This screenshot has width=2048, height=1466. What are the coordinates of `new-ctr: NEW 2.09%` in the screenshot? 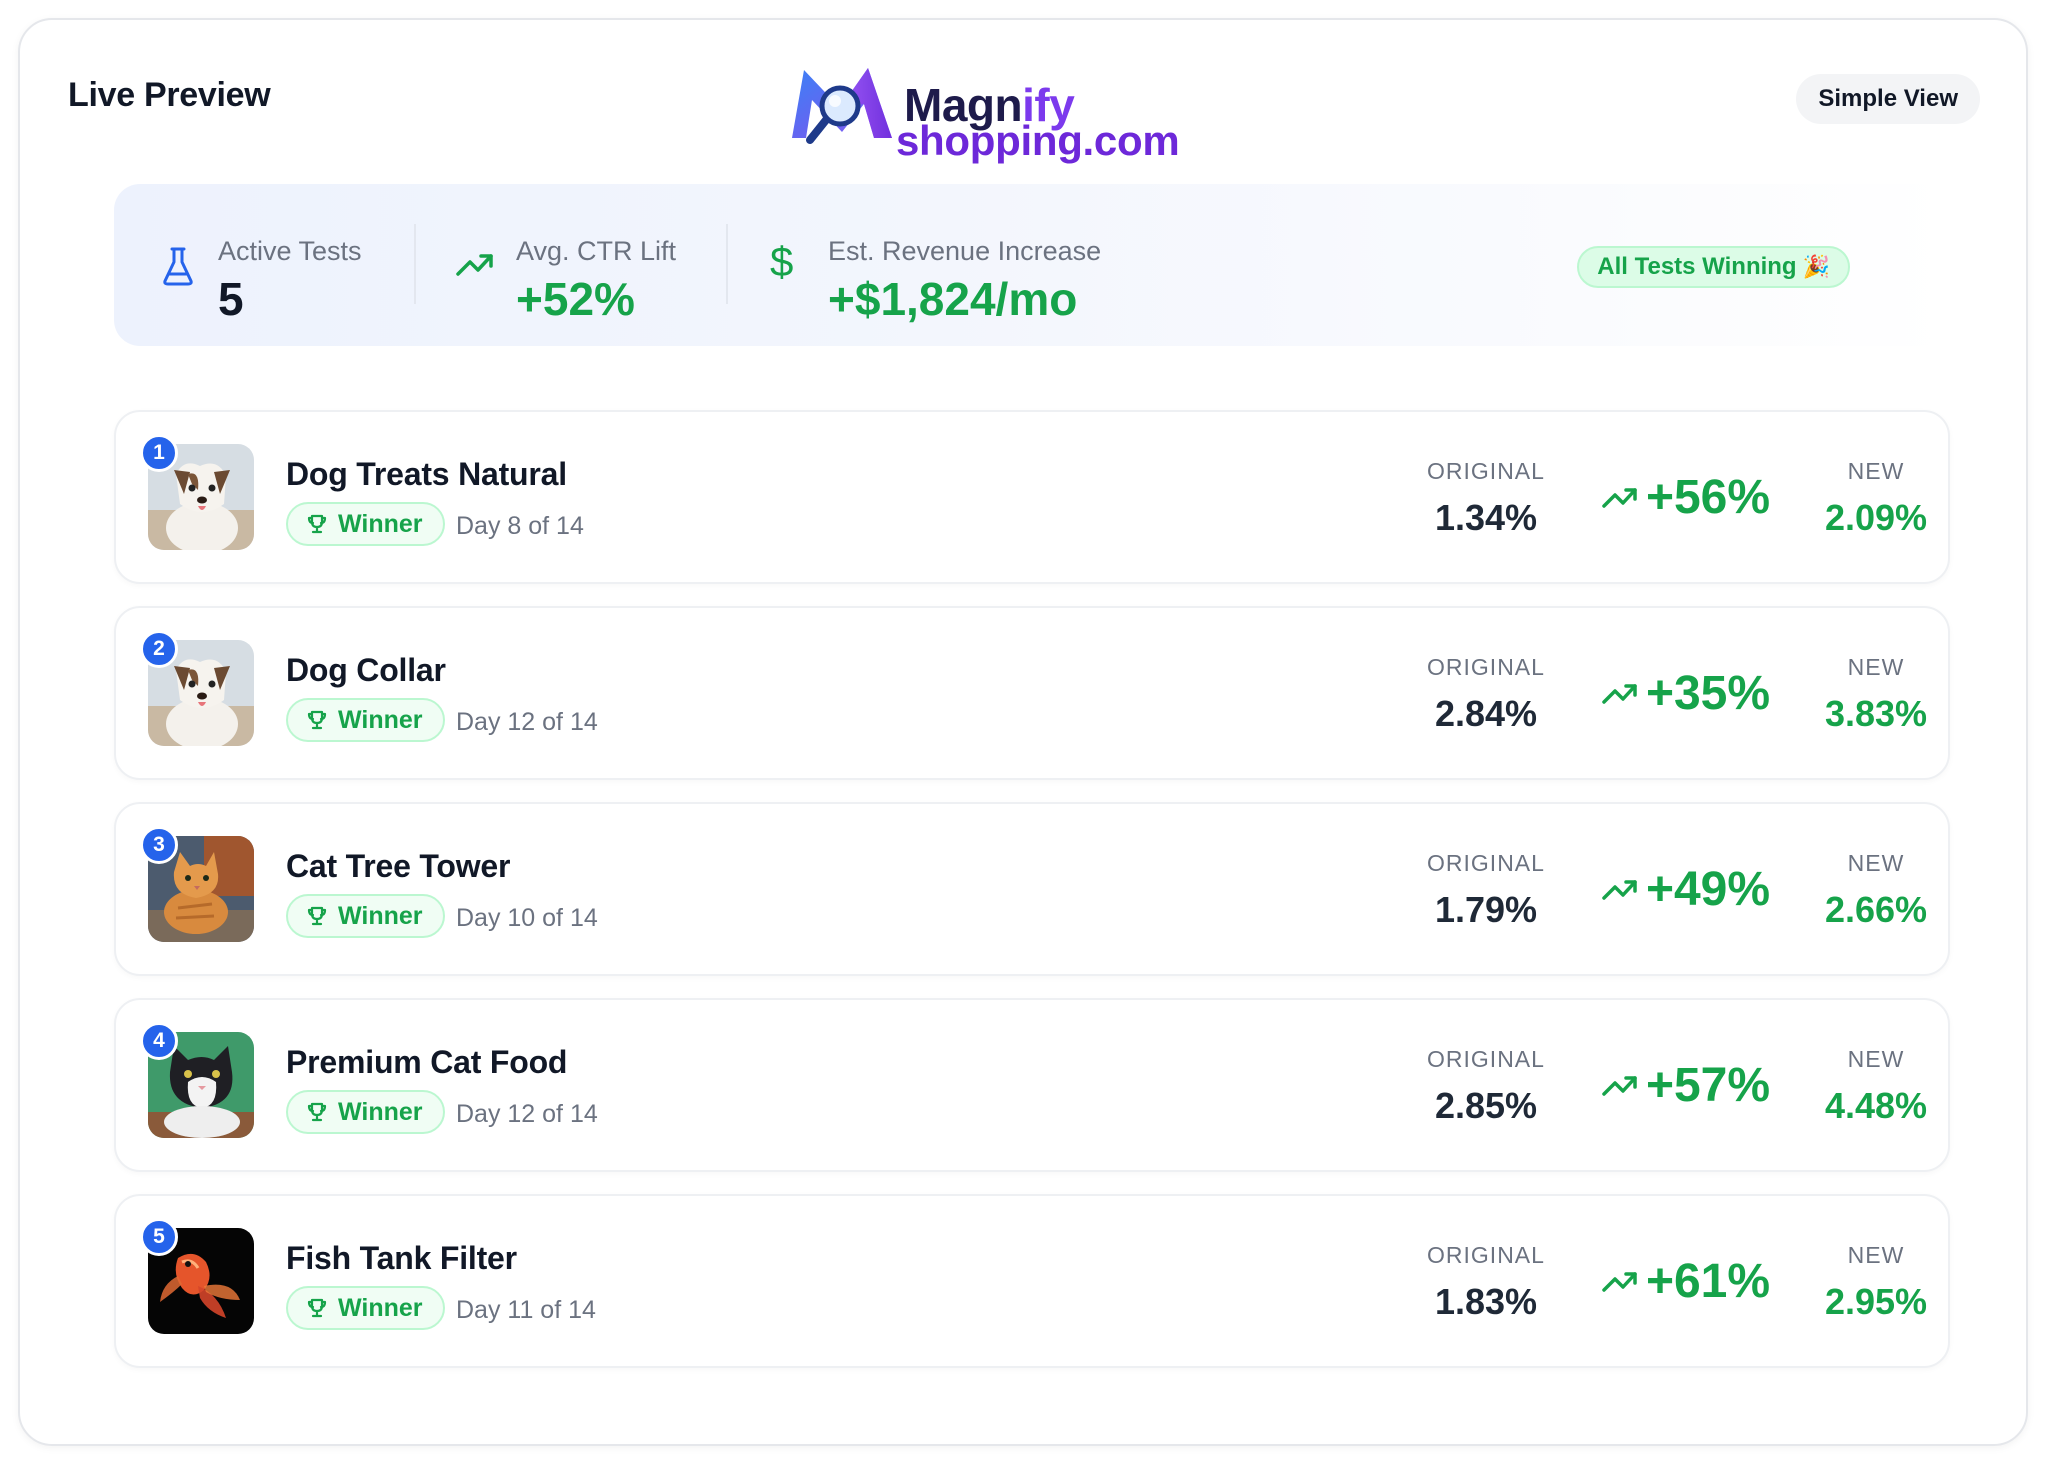 It's located at (1876, 498).